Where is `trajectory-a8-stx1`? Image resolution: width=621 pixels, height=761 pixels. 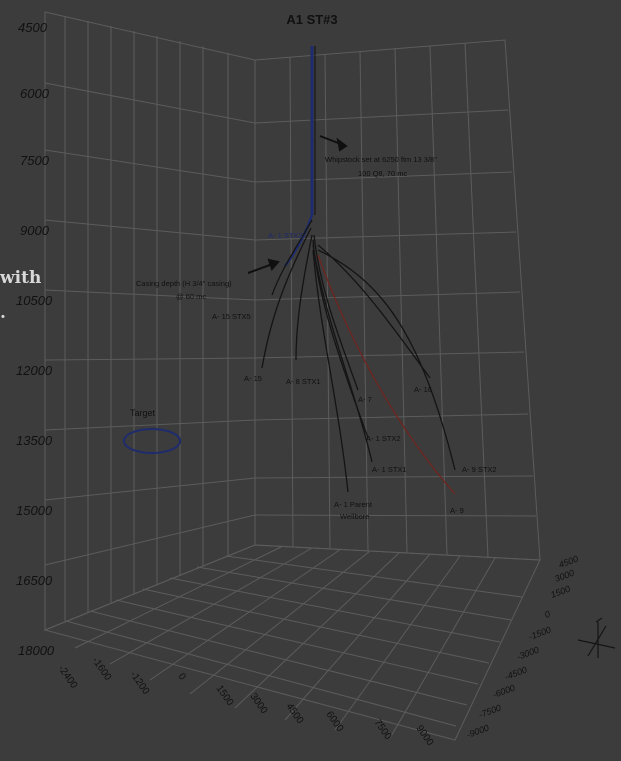
trajectory-a8-stx1 is located at coordinates (304, 297).